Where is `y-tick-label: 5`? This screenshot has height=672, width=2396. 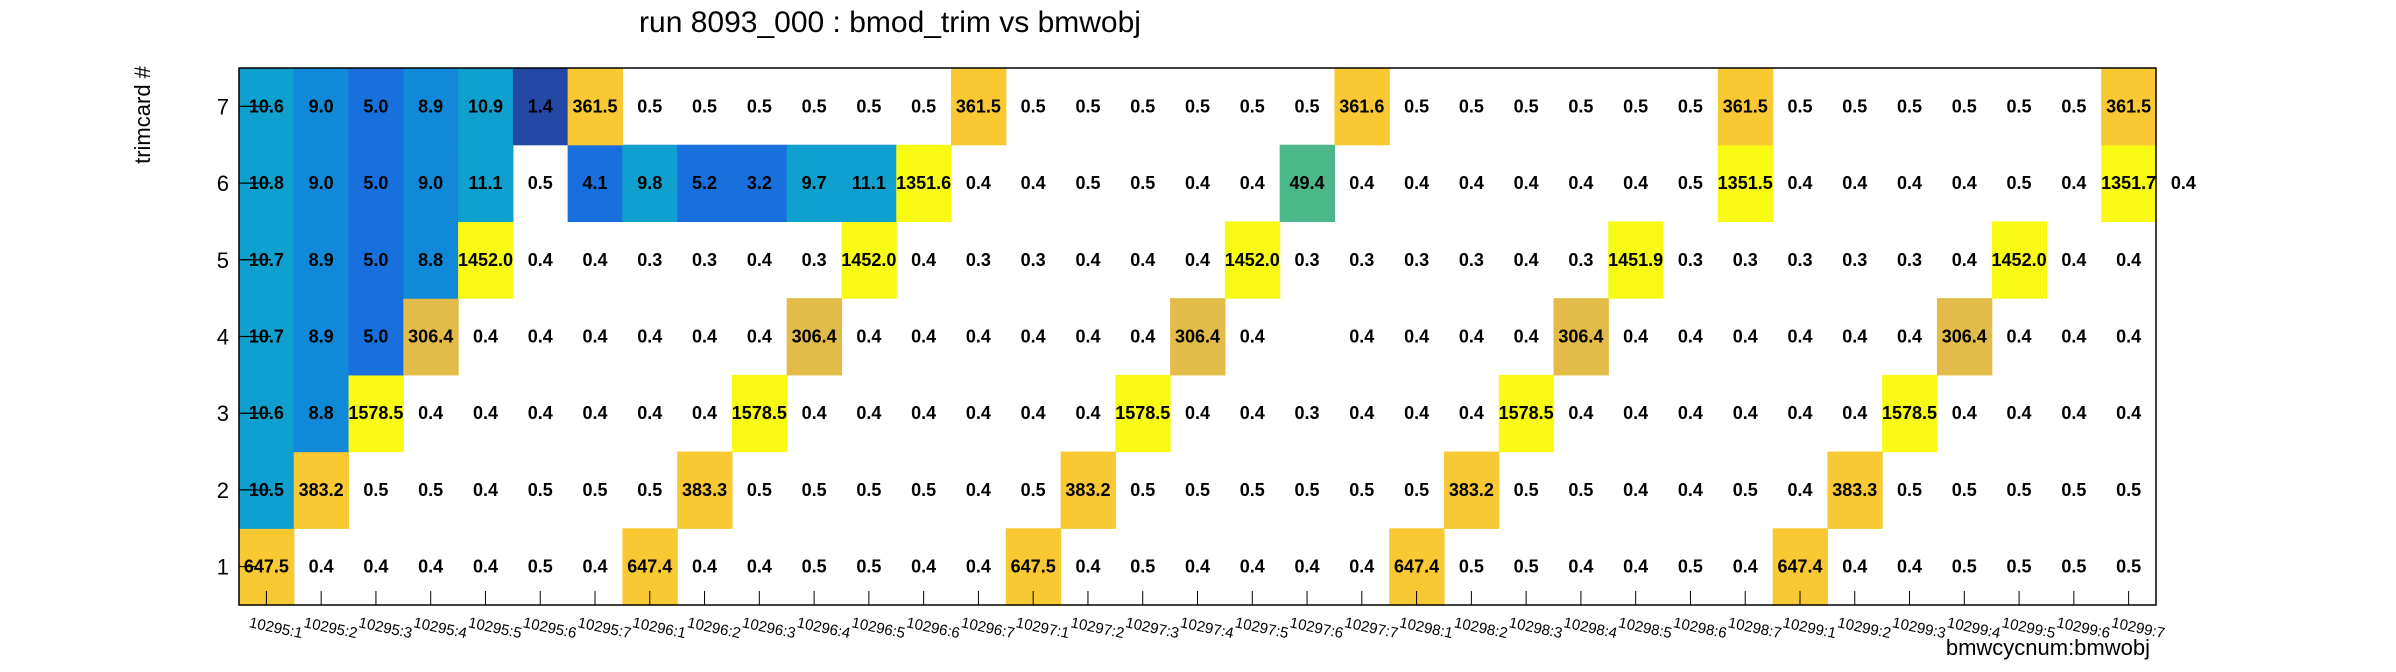 y-tick-label: 5 is located at coordinates (223, 260).